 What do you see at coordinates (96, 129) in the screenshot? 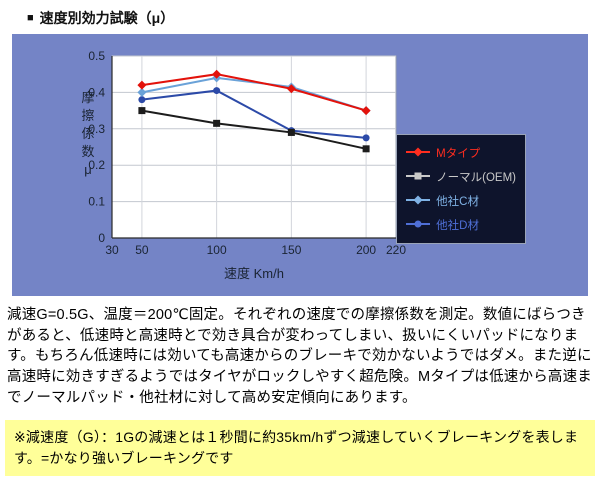
I see `svg-text: 0.3` at bounding box center [96, 129].